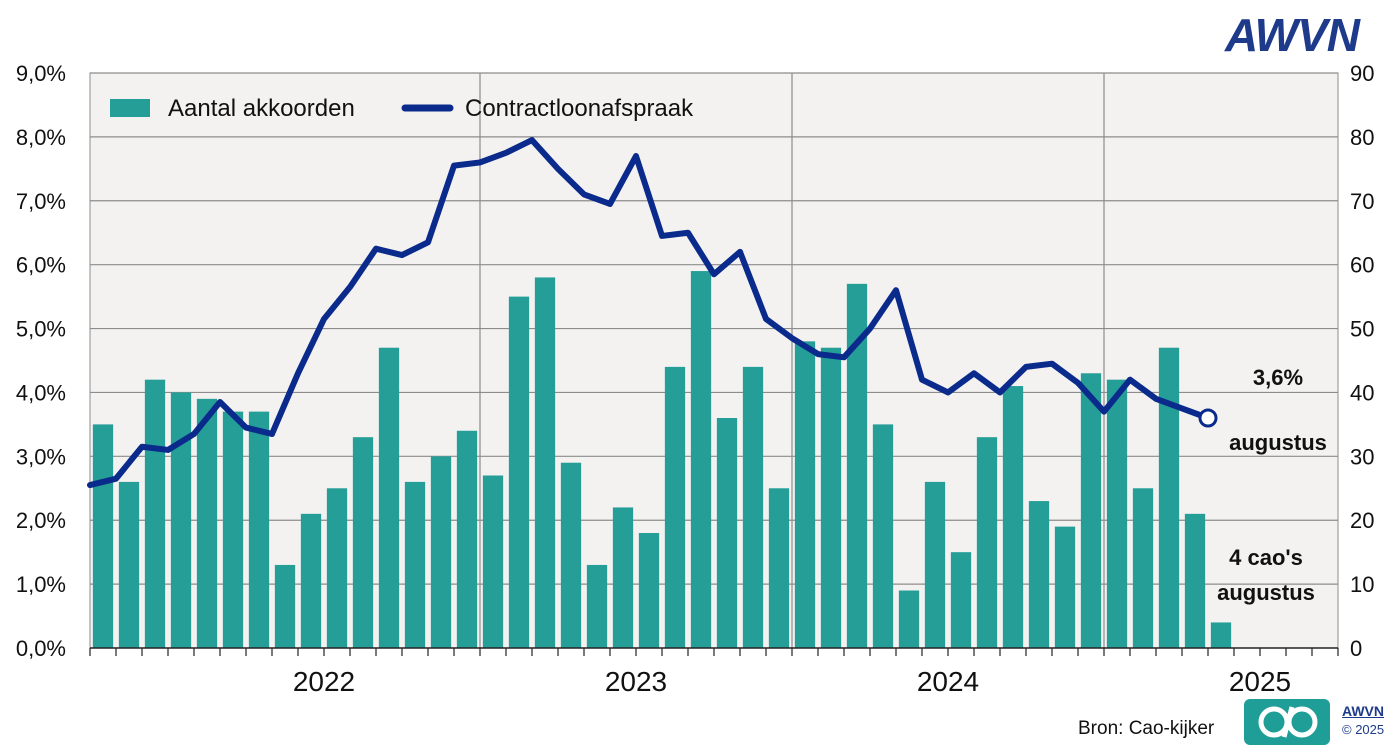 The image size is (1400, 755). What do you see at coordinates (1362, 392) in the screenshot?
I see `y-right-tick-label: 40` at bounding box center [1362, 392].